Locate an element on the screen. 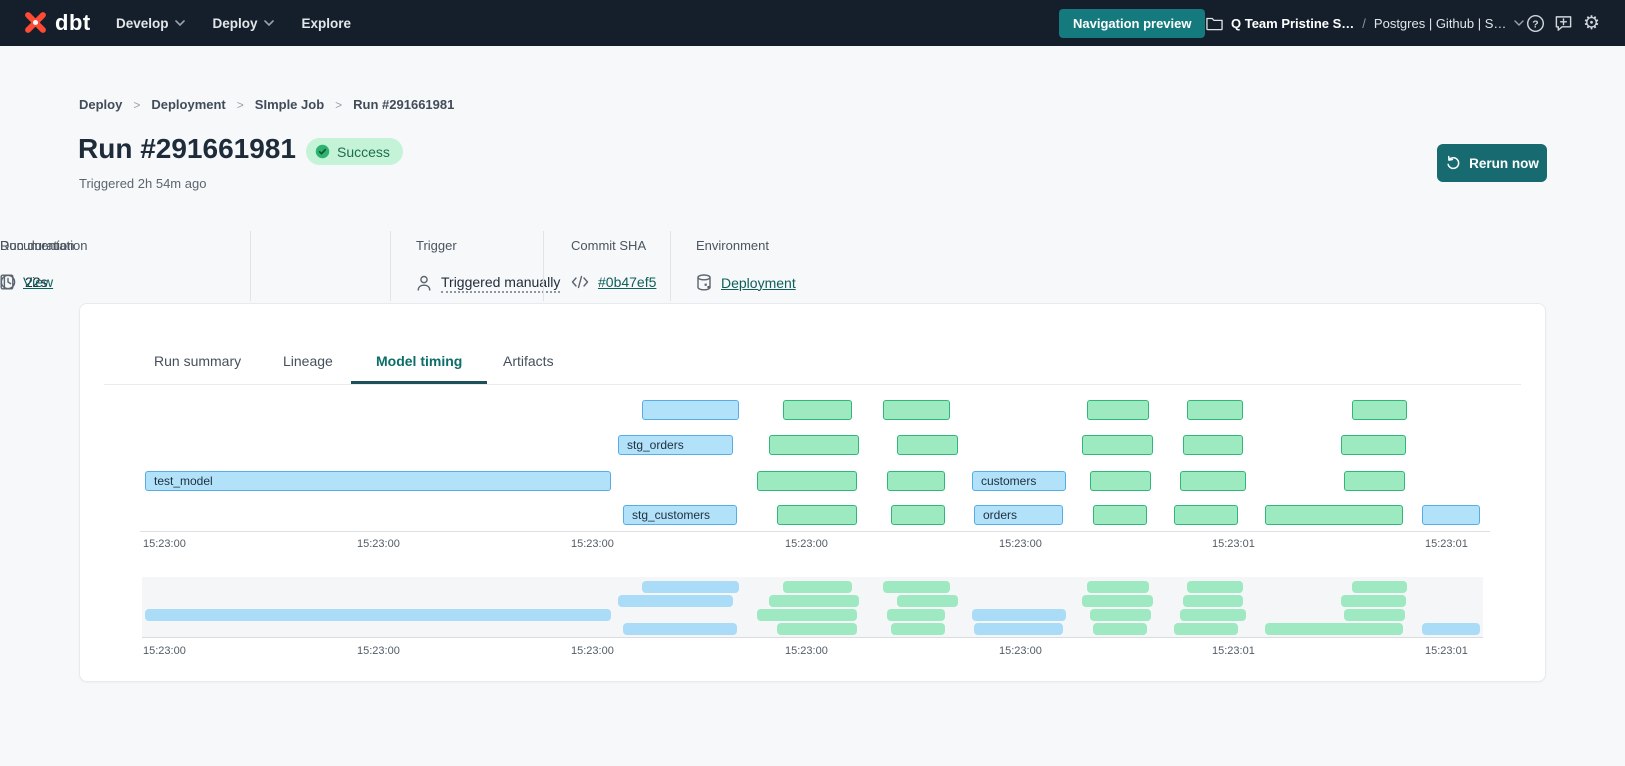 Image resolution: width=1625 pixels, height=766 pixels. triggered-timestamp: Triggered 2h 54m ago is located at coordinates (143, 183).